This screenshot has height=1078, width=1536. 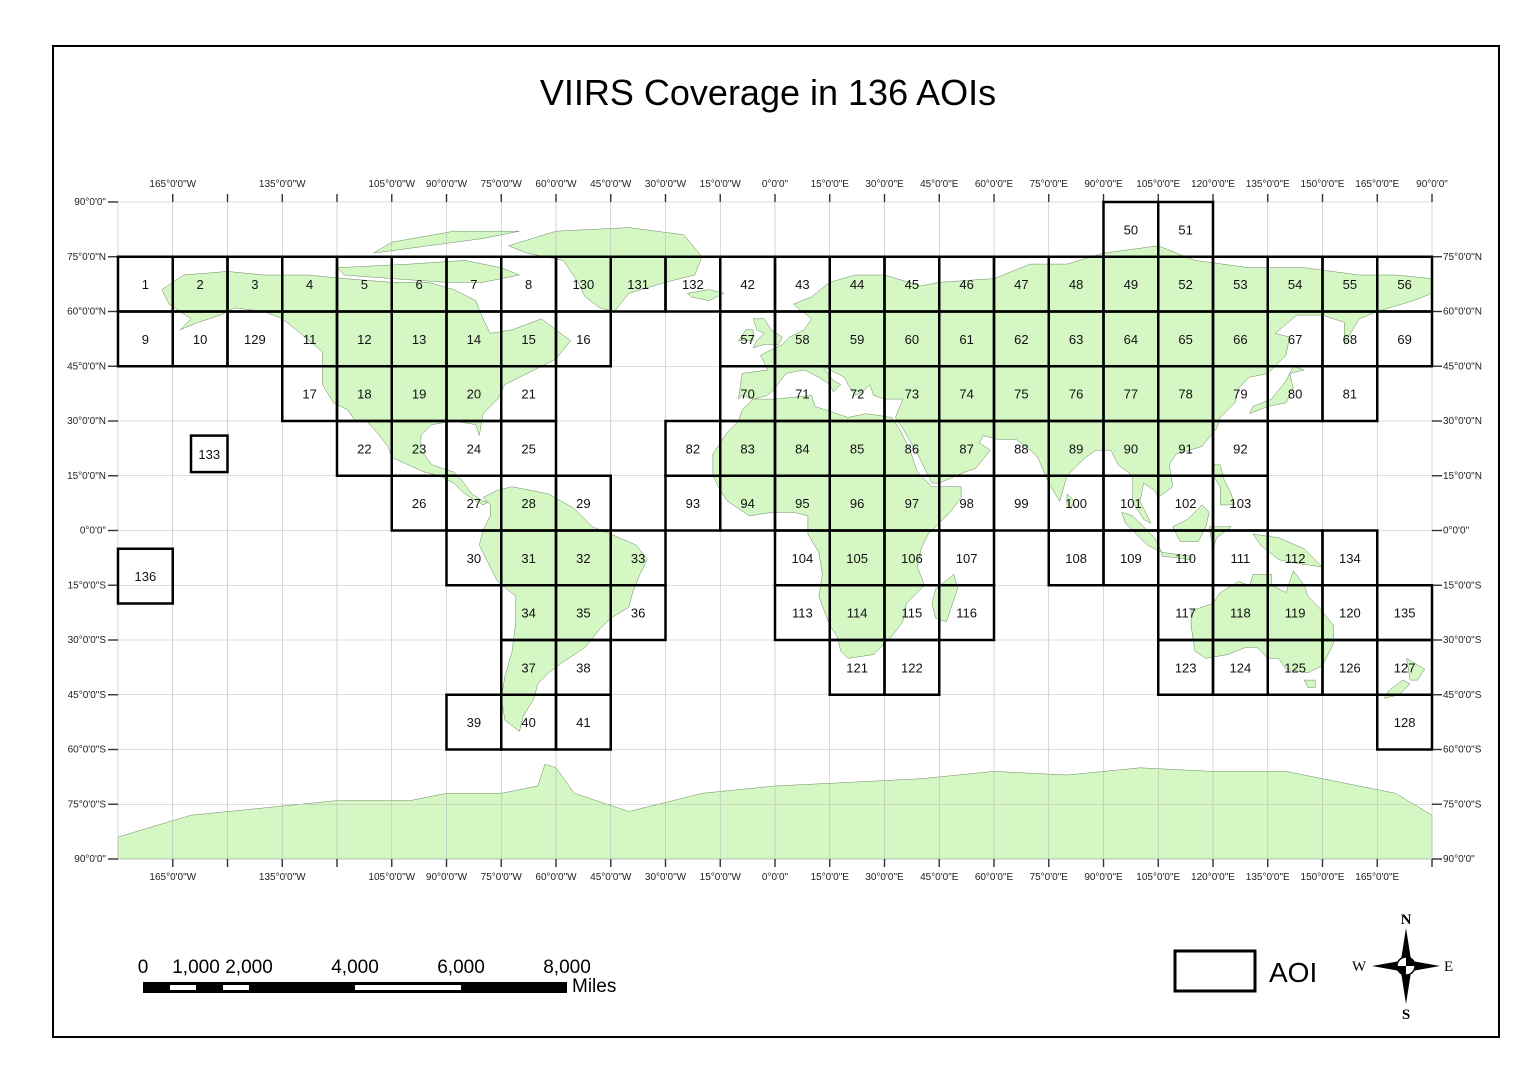 What do you see at coordinates (966, 284) in the screenshot?
I see `aoi-label: 46` at bounding box center [966, 284].